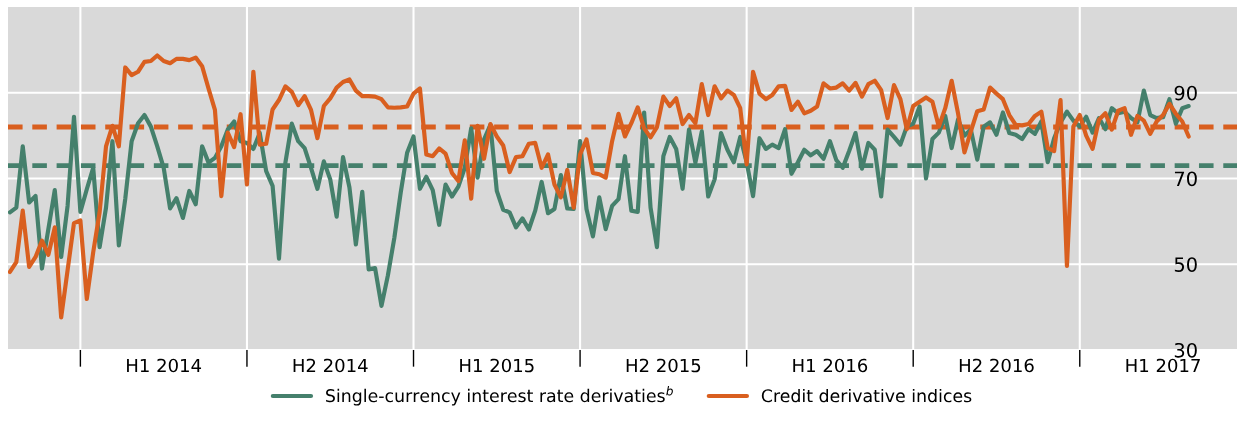 This screenshot has width=1244, height=424. I want to click on x-tick-label: H2 2015, so click(663, 365).